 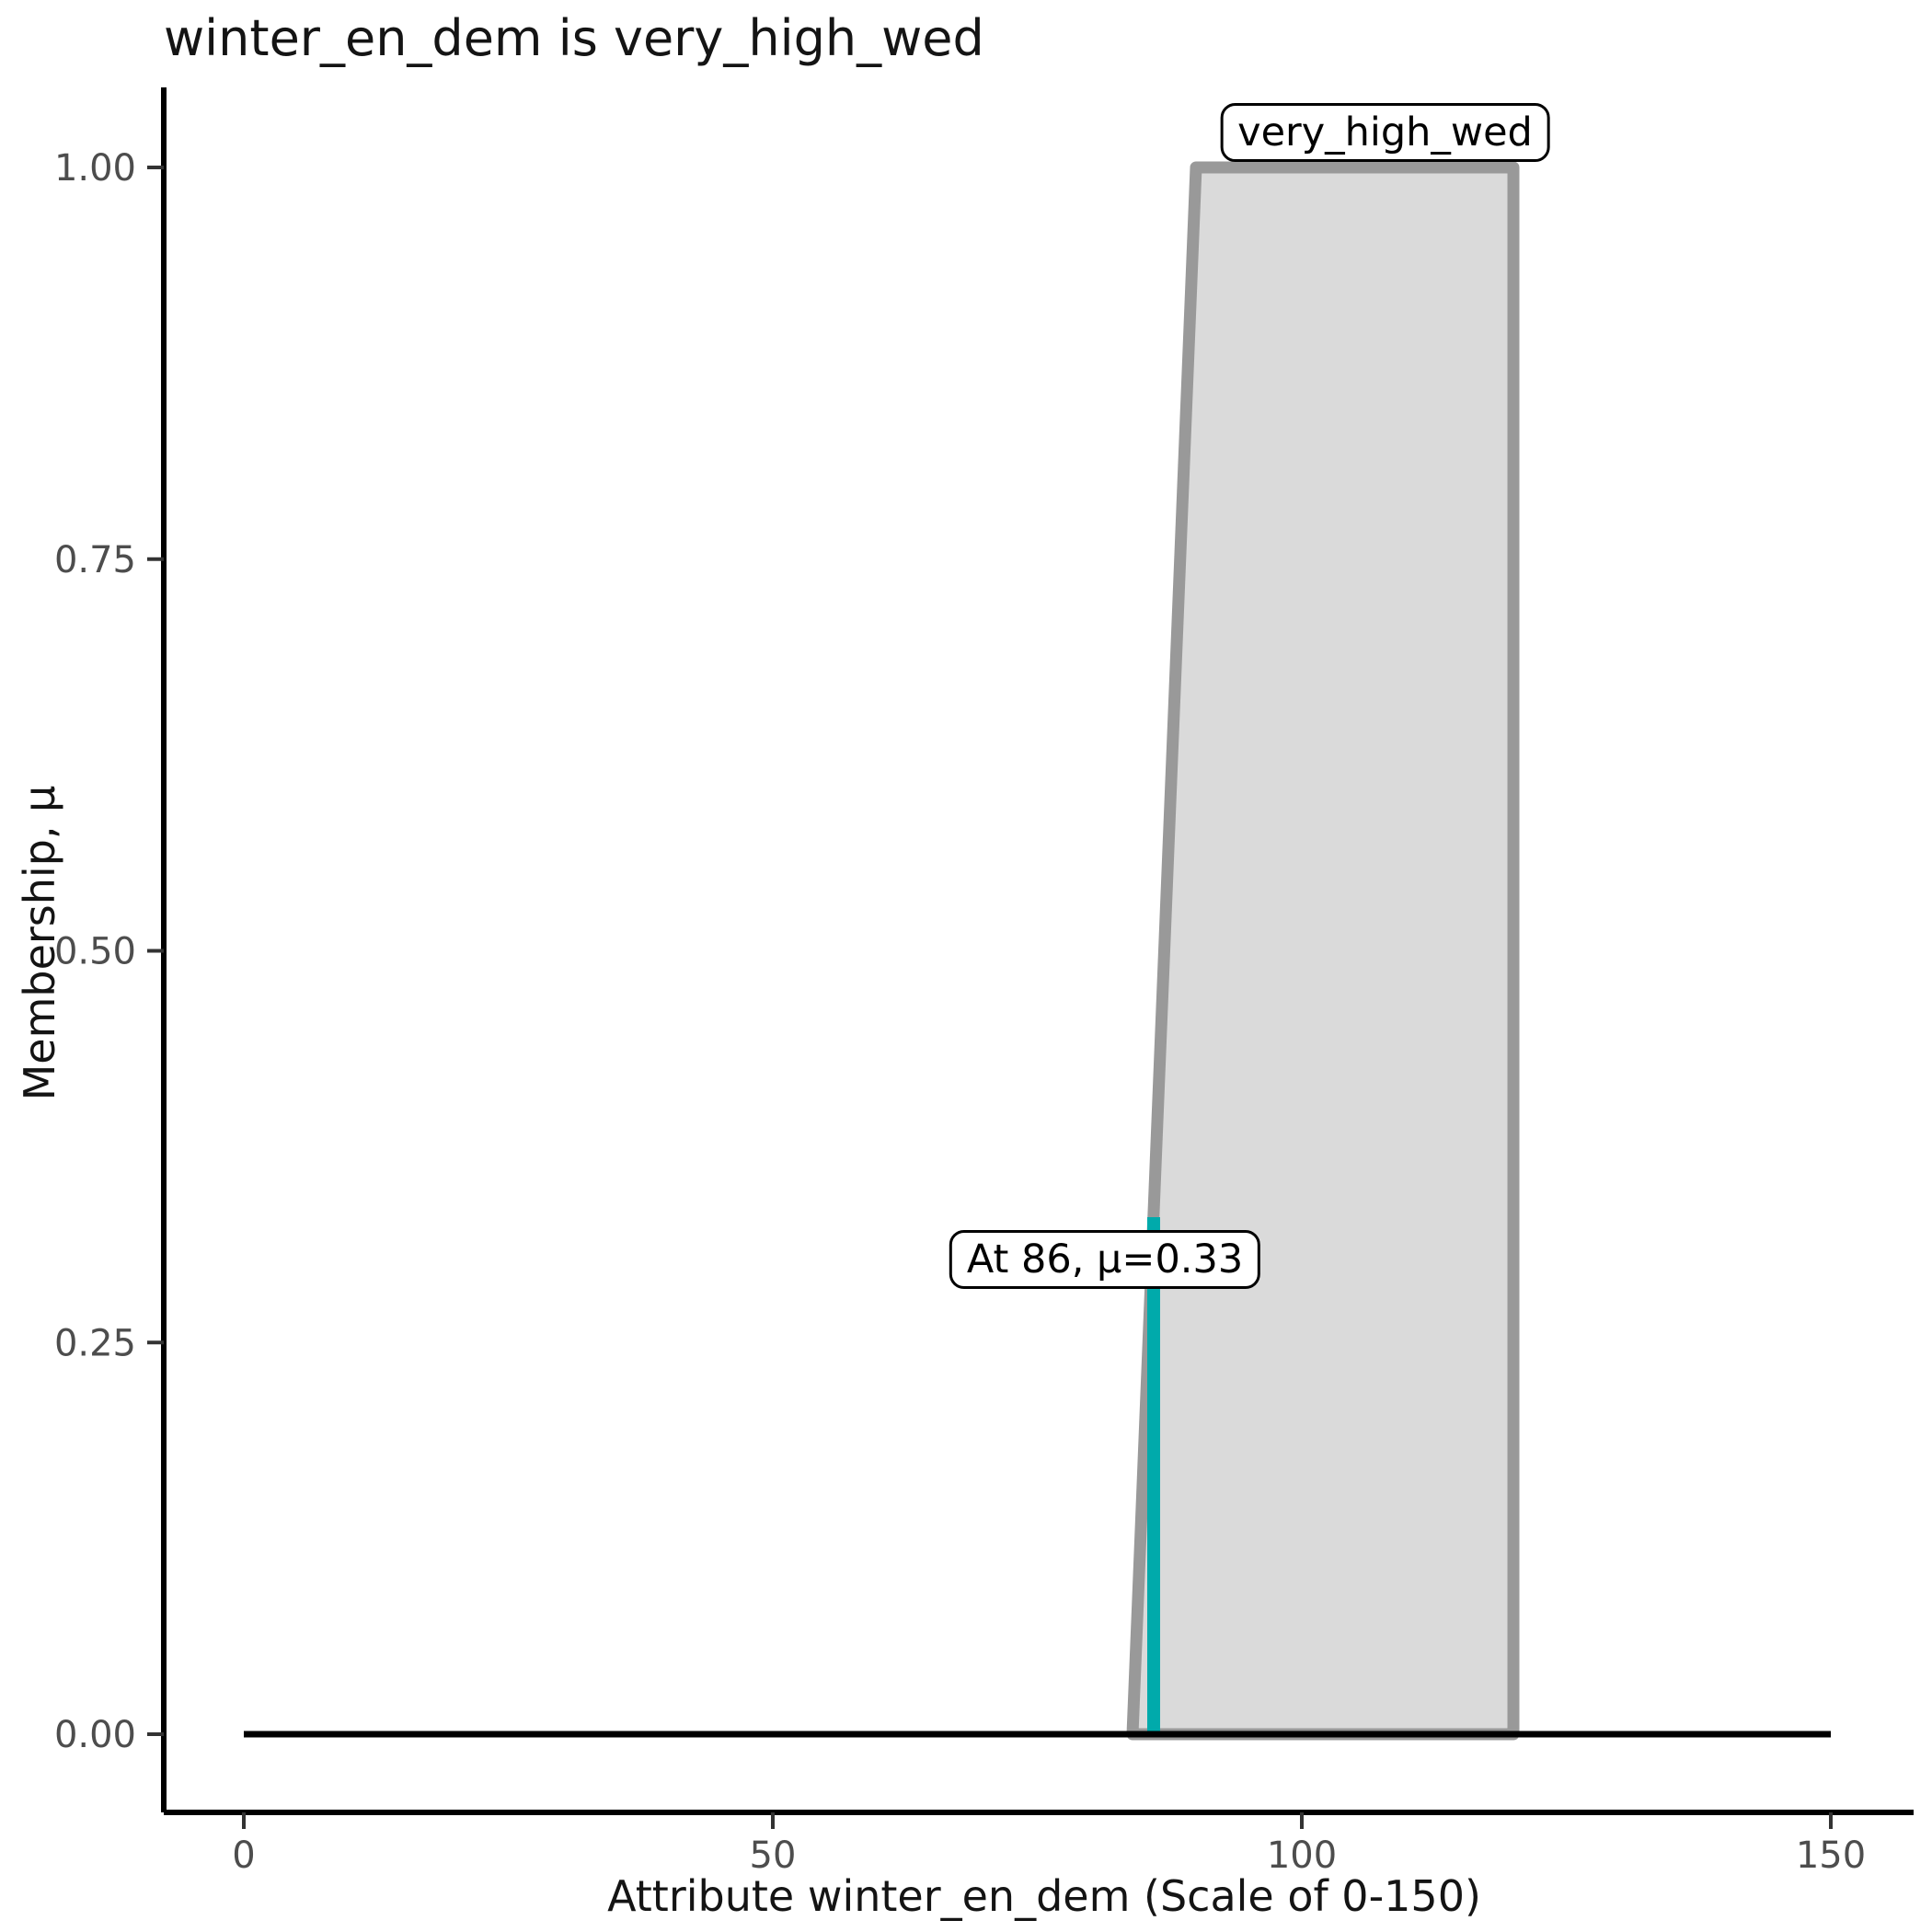 What do you see at coordinates (243, 1855) in the screenshot?
I see `x-tick-label: 0` at bounding box center [243, 1855].